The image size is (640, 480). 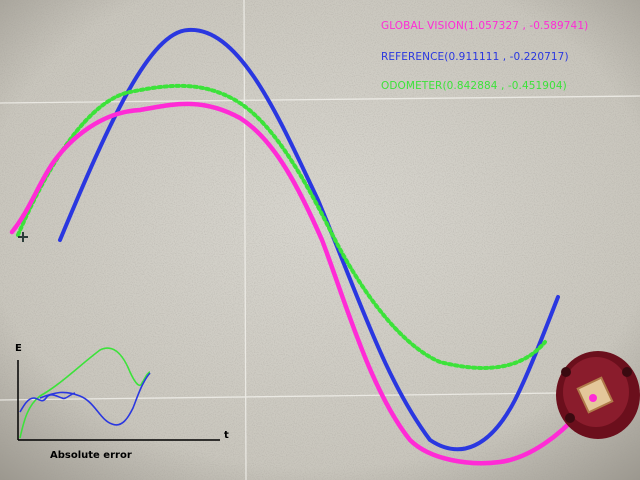 What do you see at coordinates (485, 26) in the screenshot?
I see `legend-global-vision: GLOBAL VISION(1.057327 , -0.589741)` at bounding box center [485, 26].